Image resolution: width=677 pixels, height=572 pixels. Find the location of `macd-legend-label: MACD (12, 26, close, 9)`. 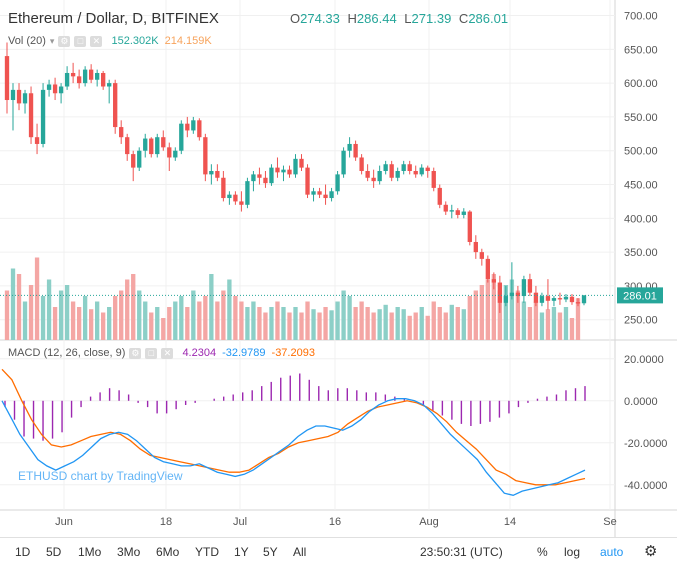

macd-legend-label: MACD (12, 26, close, 9) is located at coordinates (67, 353).